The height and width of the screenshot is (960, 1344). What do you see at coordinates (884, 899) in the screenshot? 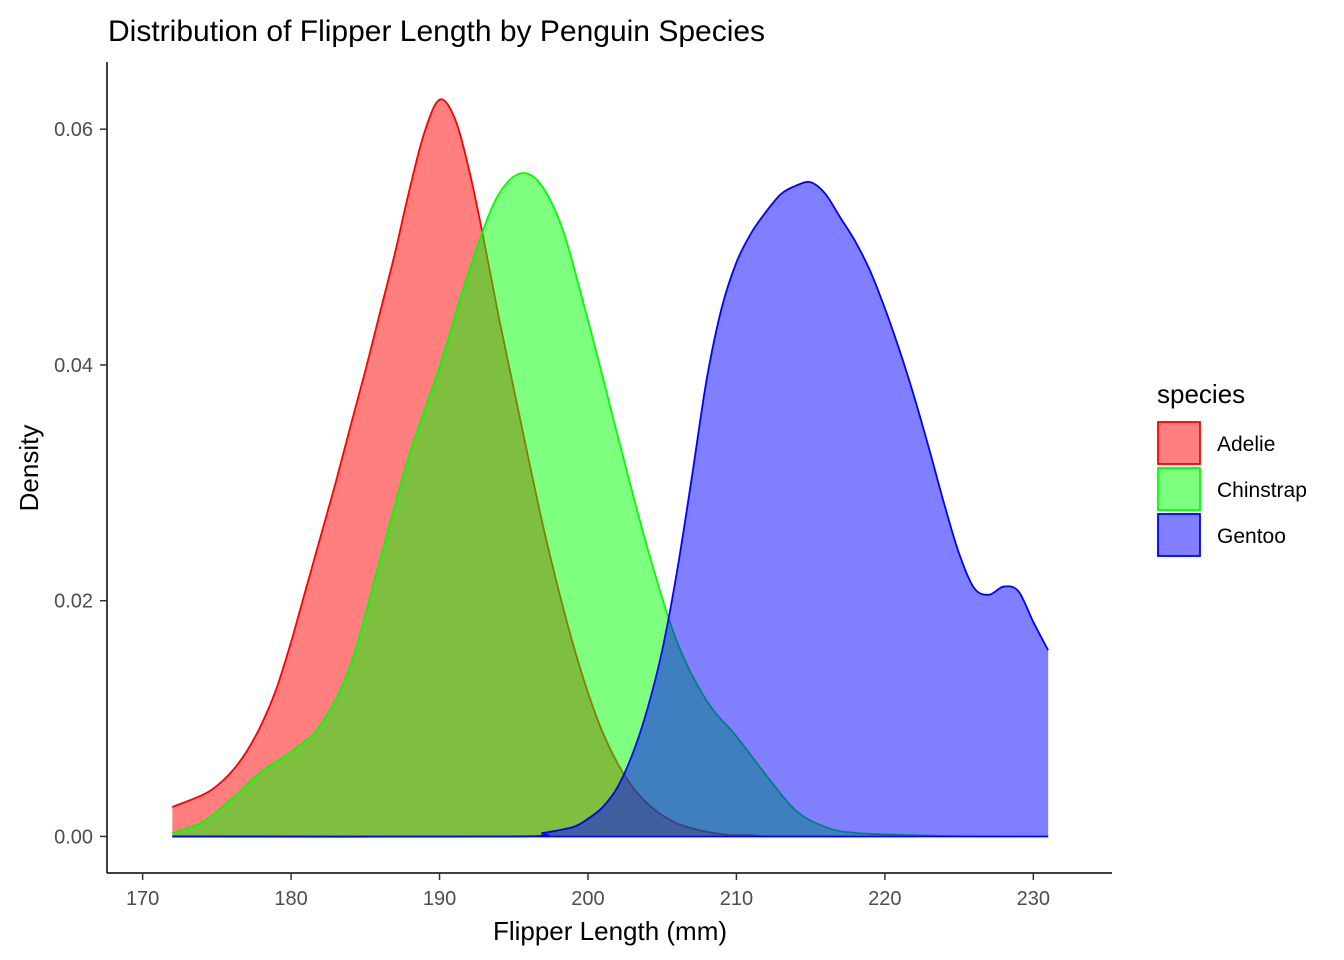
I see `x-tick-label: 220` at bounding box center [884, 899].